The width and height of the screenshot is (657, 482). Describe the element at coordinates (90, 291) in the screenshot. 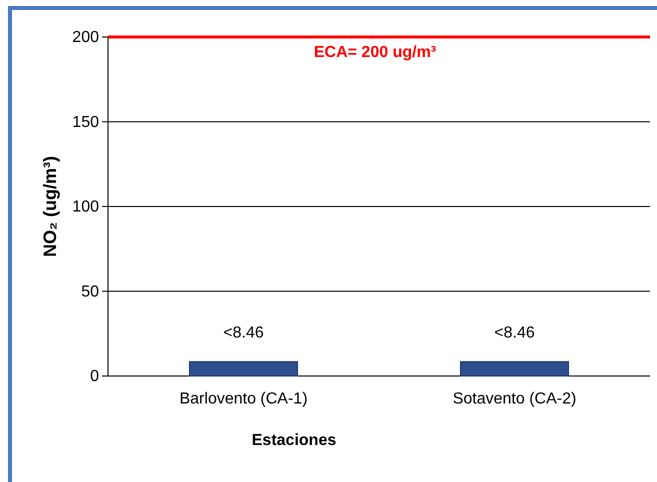

I see `y-tick-label: 50` at that location.